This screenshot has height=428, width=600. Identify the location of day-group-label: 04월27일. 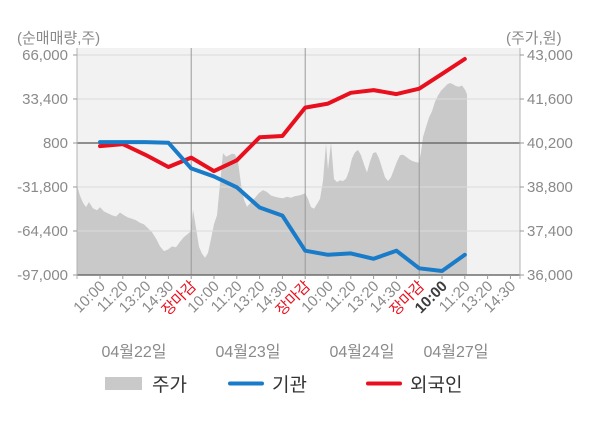
(455, 352).